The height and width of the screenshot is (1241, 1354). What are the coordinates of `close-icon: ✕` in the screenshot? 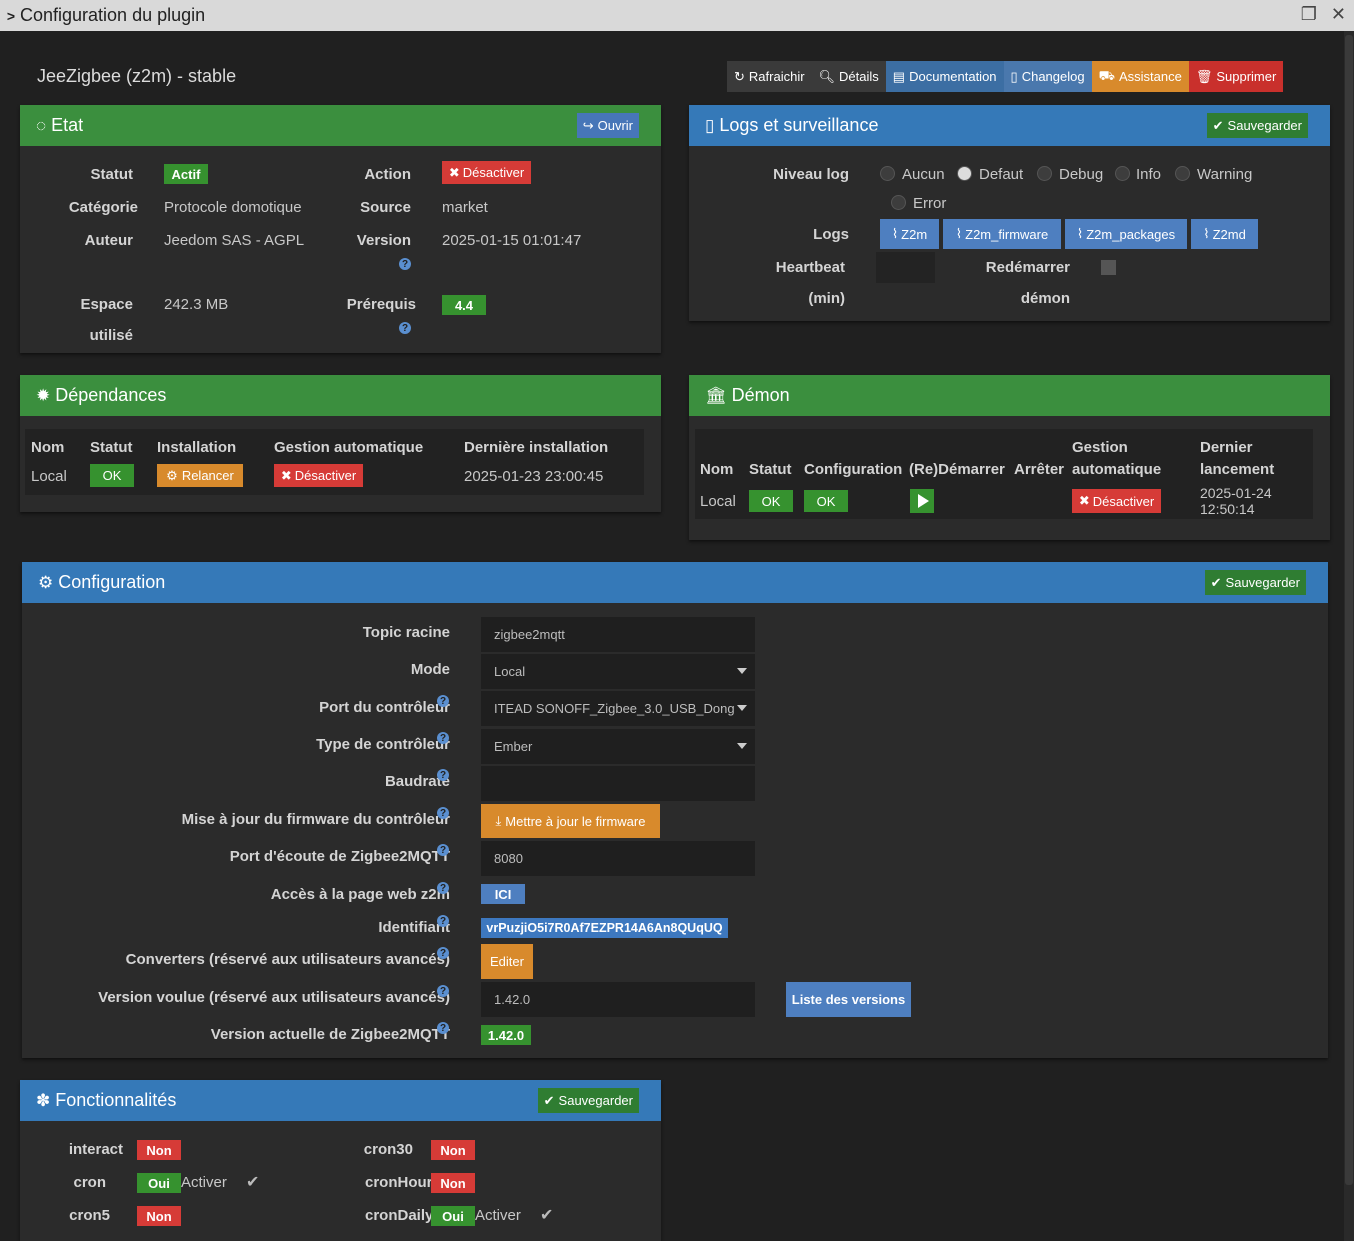 It's located at (1338, 14).